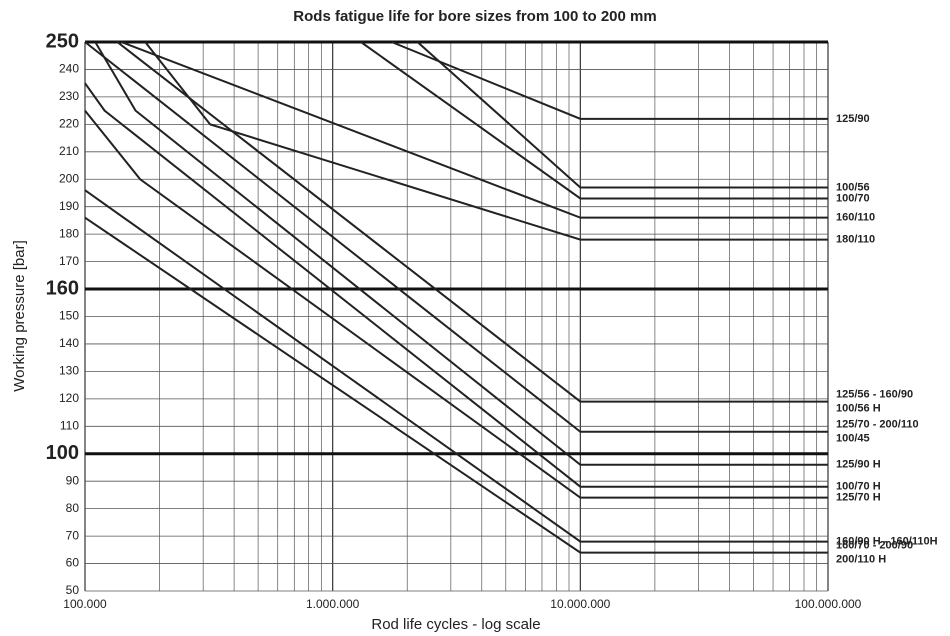 This screenshot has width=950, height=636. What do you see at coordinates (853, 187) in the screenshot?
I see `series-label: 100/56` at bounding box center [853, 187].